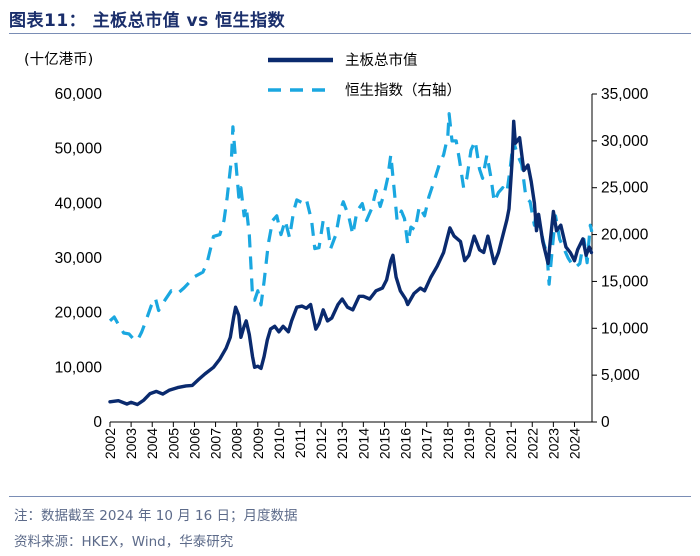 This screenshot has height=556, width=700. What do you see at coordinates (511, 443) in the screenshot?
I see `x-tick-label: 2021` at bounding box center [511, 443].